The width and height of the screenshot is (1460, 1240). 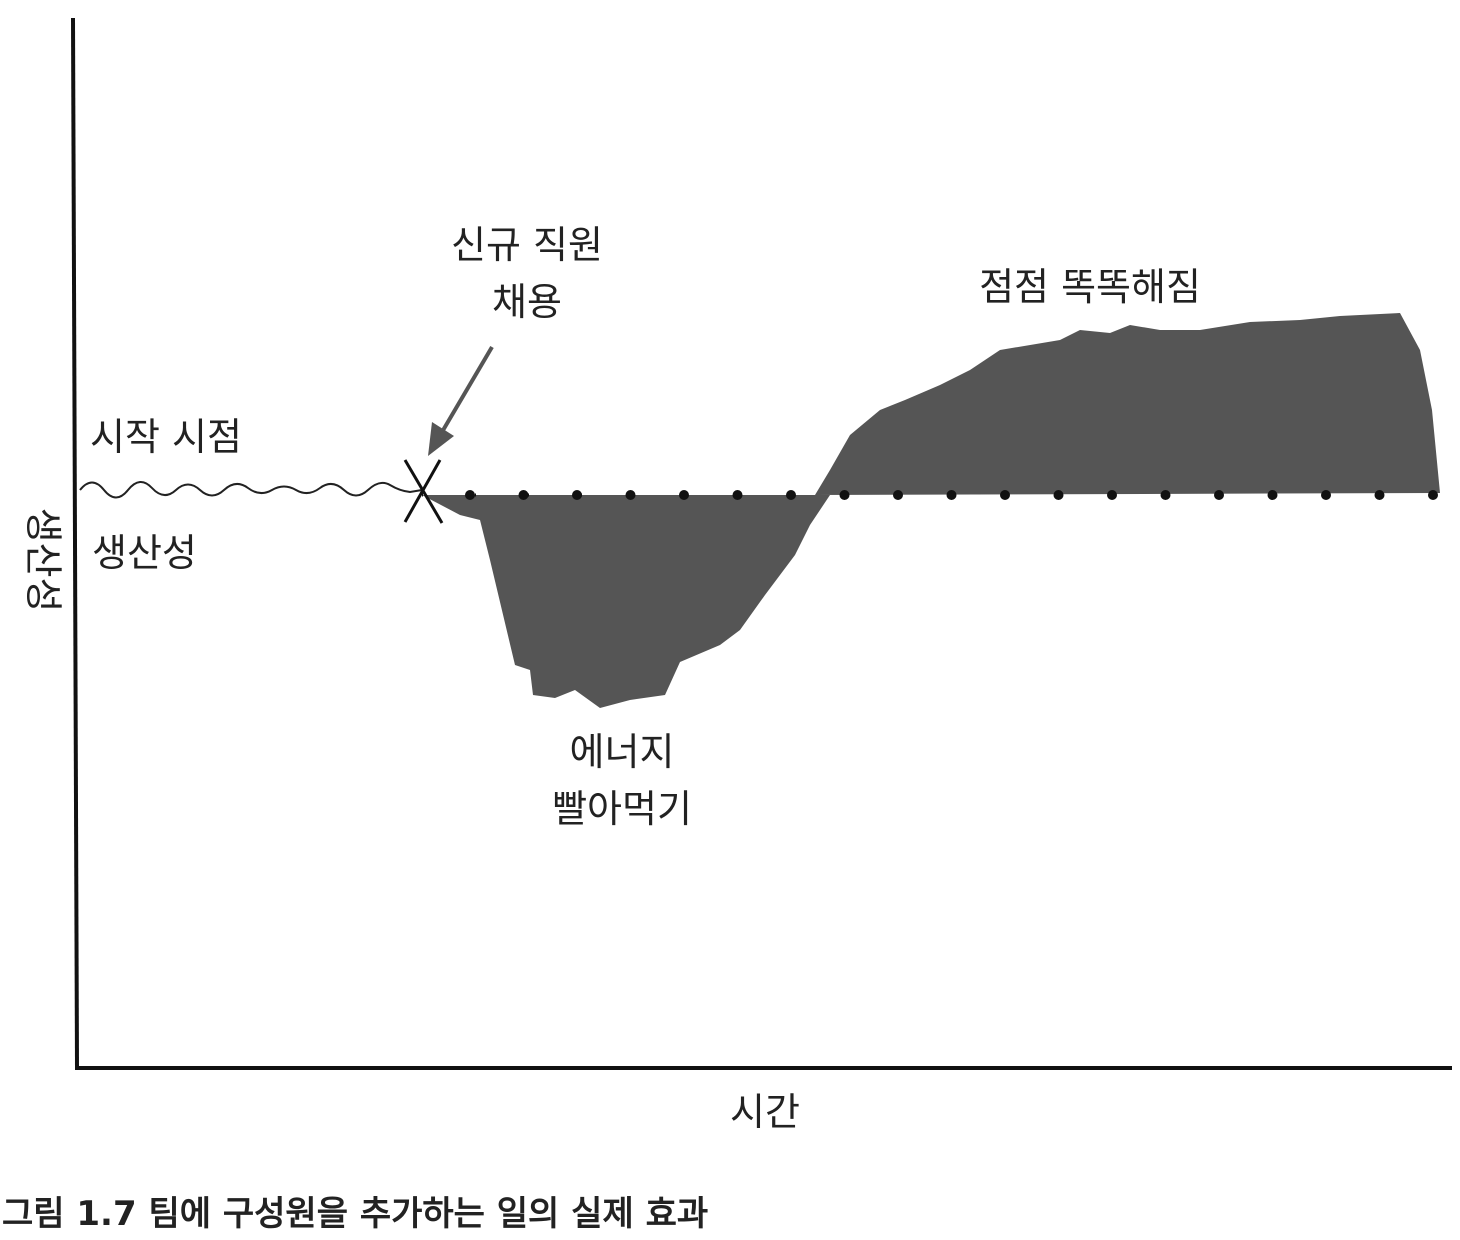 What do you see at coordinates (622, 752) in the screenshot?
I see `annotation: 에너지` at bounding box center [622, 752].